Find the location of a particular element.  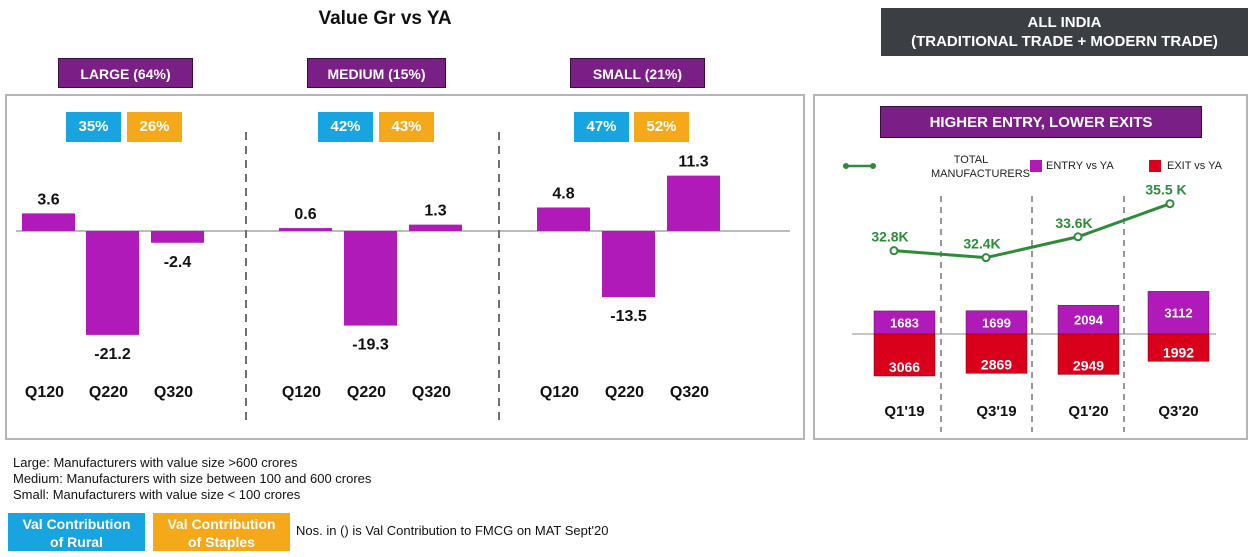

legend-staples-line-1: Val Contribution is located at coordinates (221, 524).